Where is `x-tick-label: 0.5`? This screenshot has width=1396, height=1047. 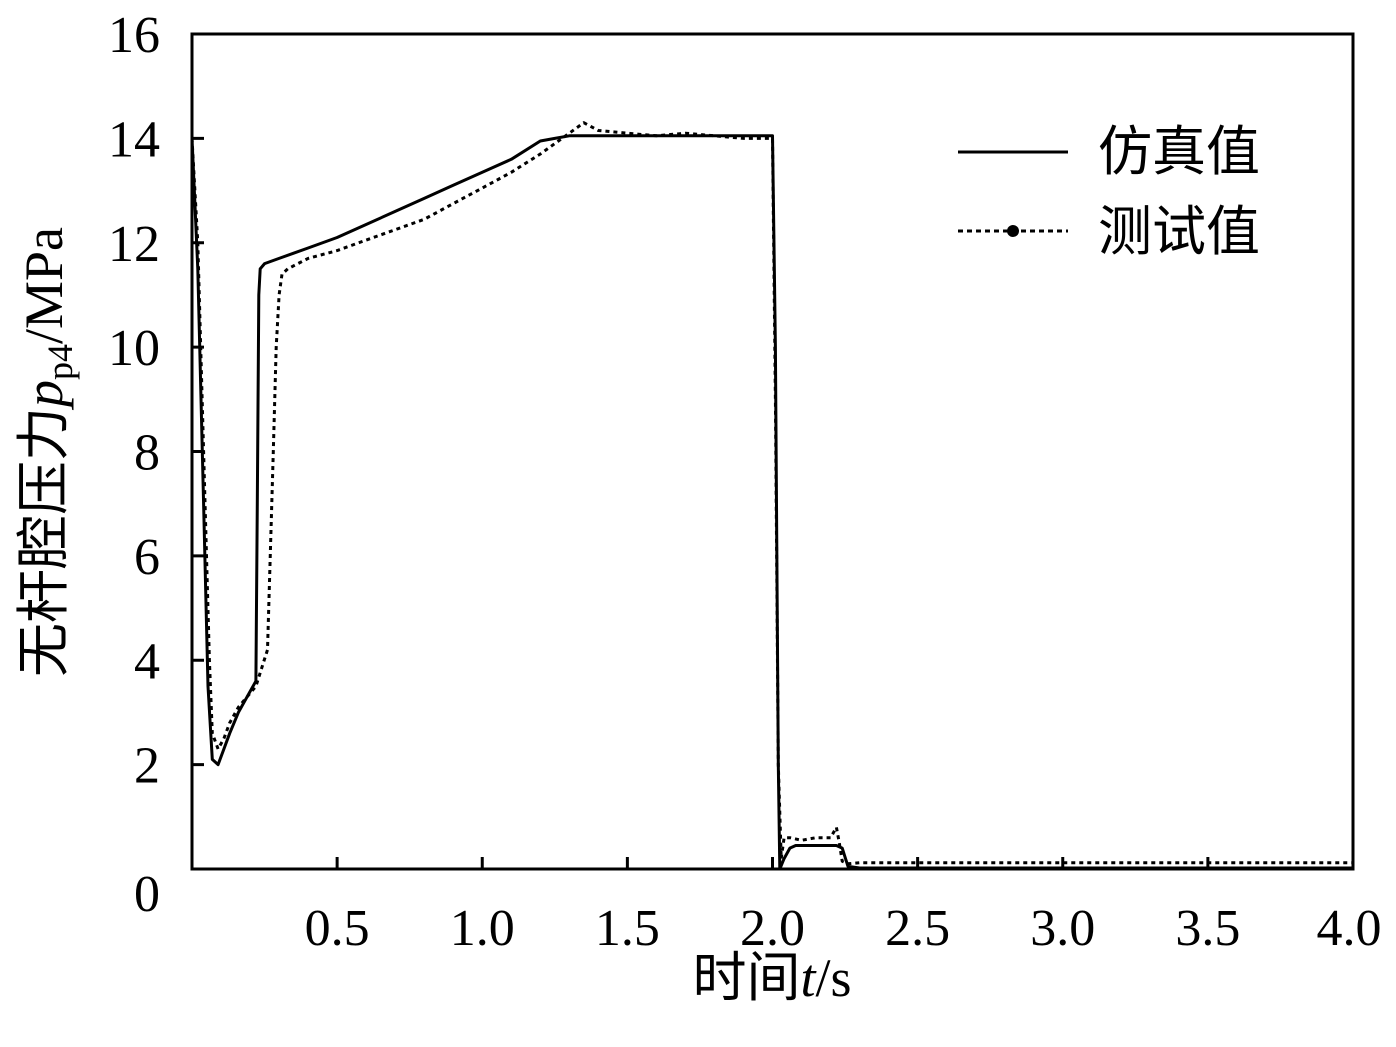
x-tick-label: 0.5 is located at coordinates (337, 928).